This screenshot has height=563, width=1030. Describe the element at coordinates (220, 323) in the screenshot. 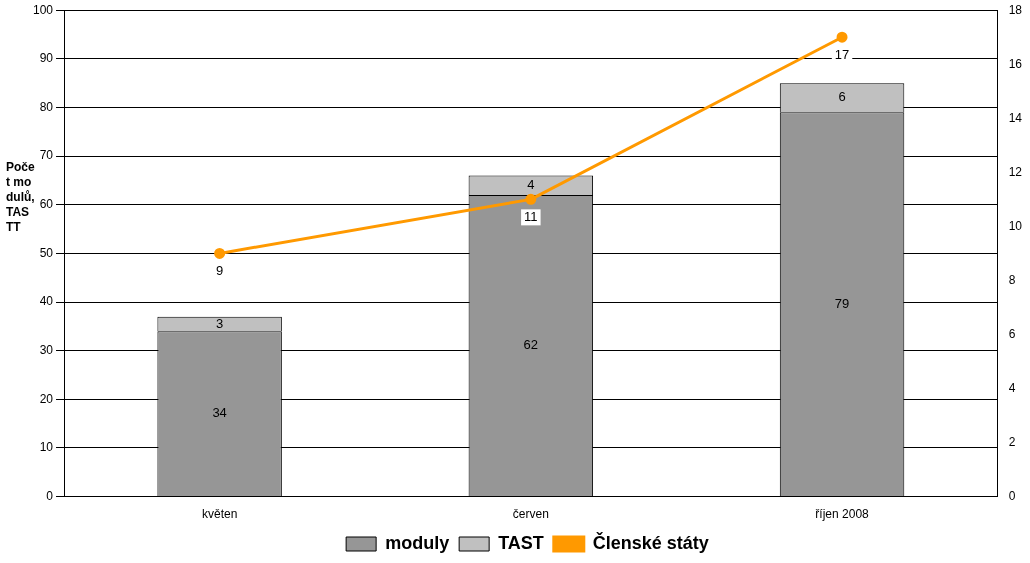

I see `data-label: 3` at that location.